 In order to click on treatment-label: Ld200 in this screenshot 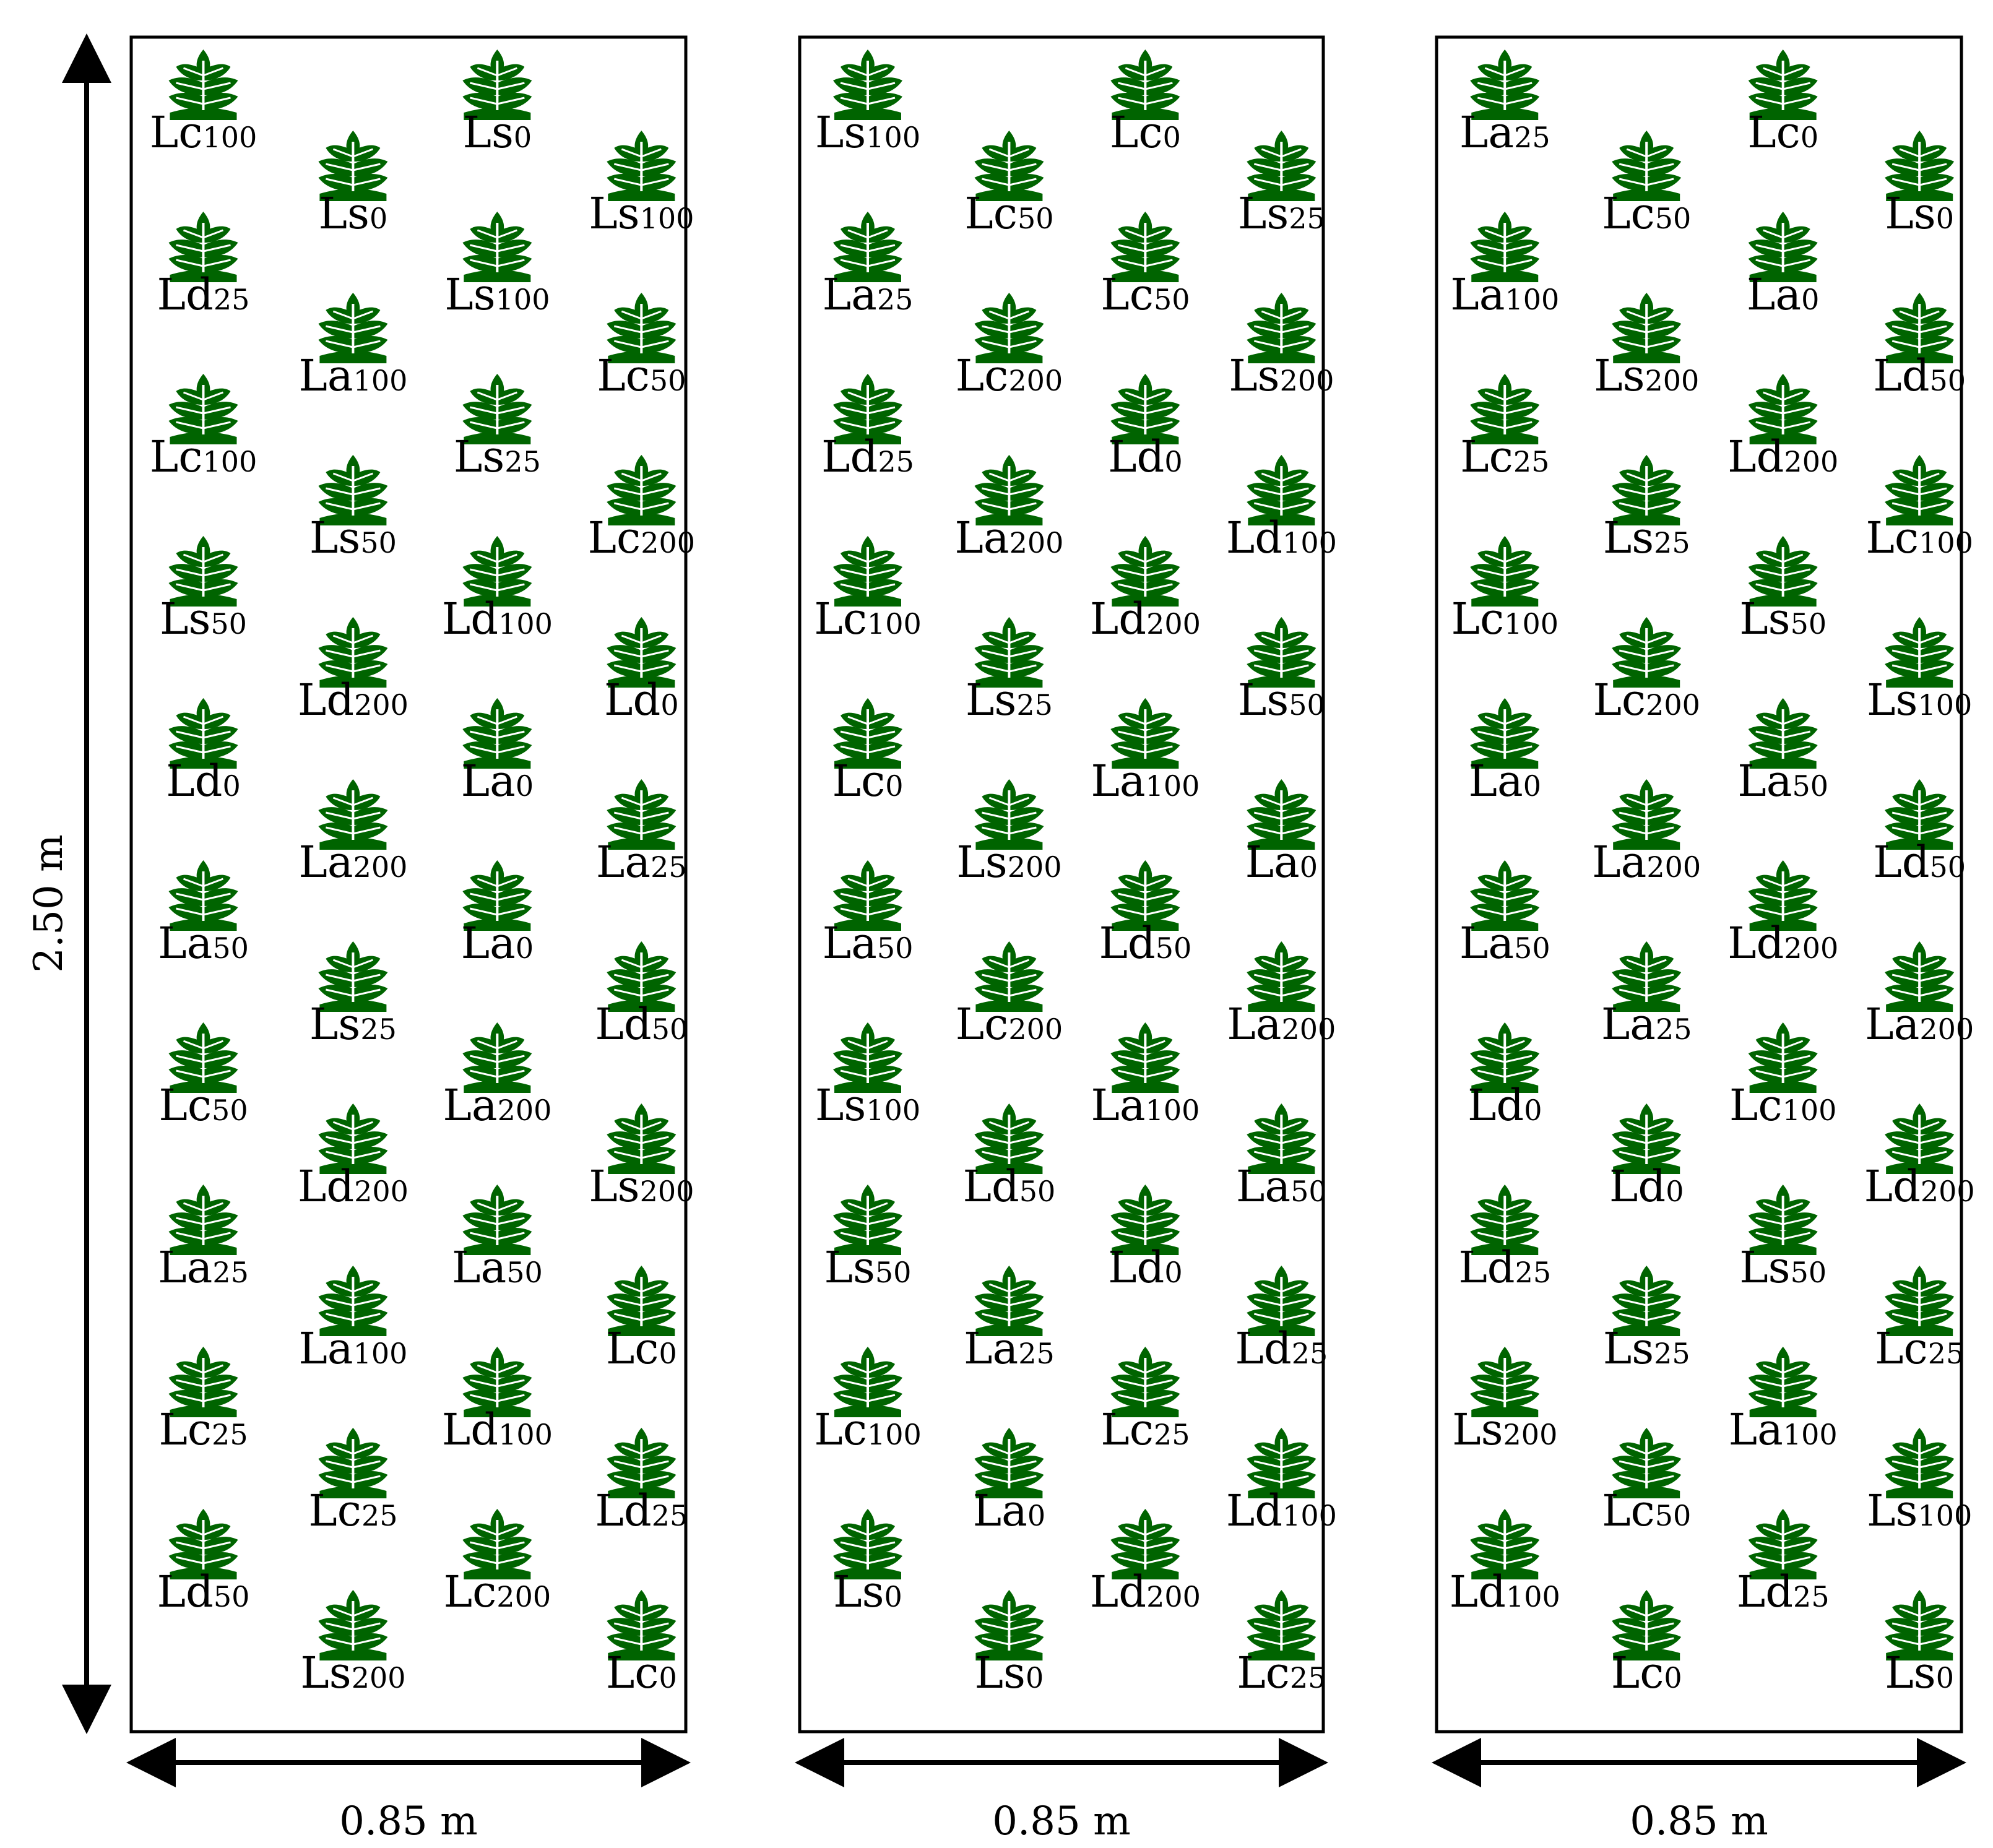, I will do `click(1782, 456)`.